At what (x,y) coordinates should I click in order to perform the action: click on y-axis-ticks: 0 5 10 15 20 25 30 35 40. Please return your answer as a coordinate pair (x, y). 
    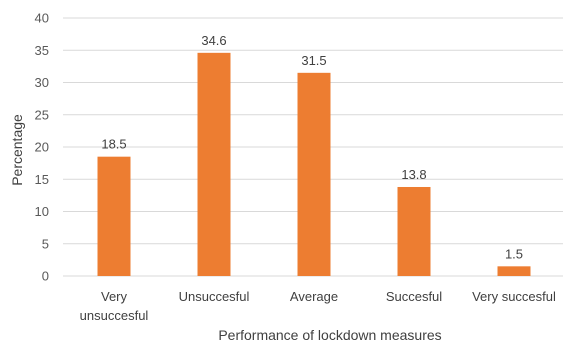
    Looking at the image, I should click on (42, 147).